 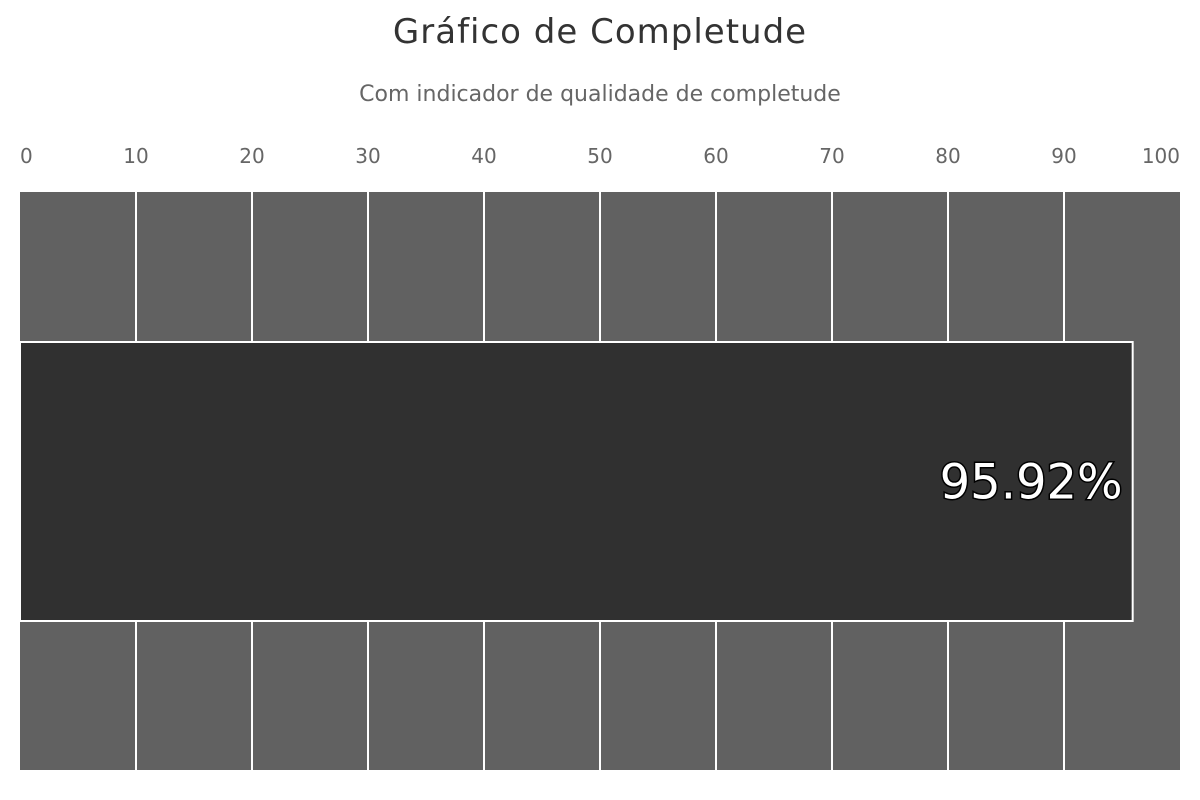 What do you see at coordinates (831, 156) in the screenshot?
I see `tick-label-70: 70` at bounding box center [831, 156].